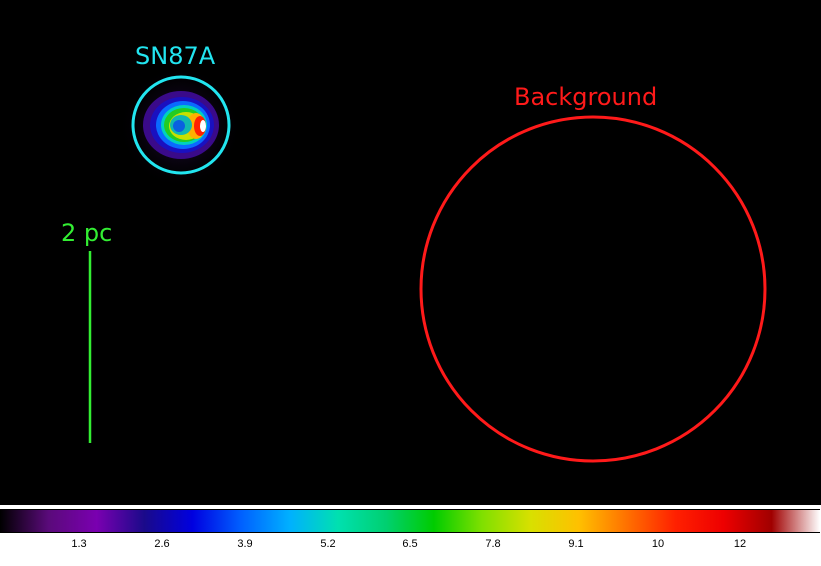 The height and width of the screenshot is (566, 821). I want to click on colorbar-tick-label: 6.5, so click(410, 544).